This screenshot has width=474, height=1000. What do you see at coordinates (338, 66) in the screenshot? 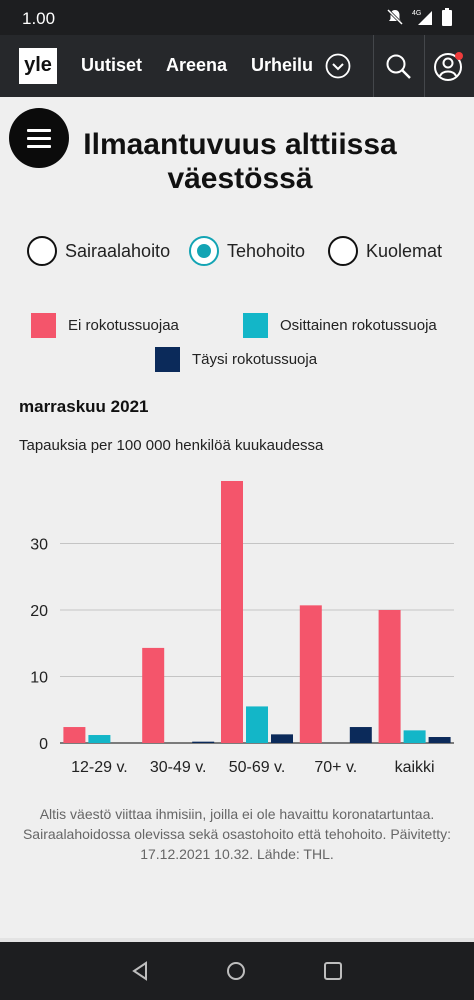
I see `chevron-down-icon` at bounding box center [338, 66].